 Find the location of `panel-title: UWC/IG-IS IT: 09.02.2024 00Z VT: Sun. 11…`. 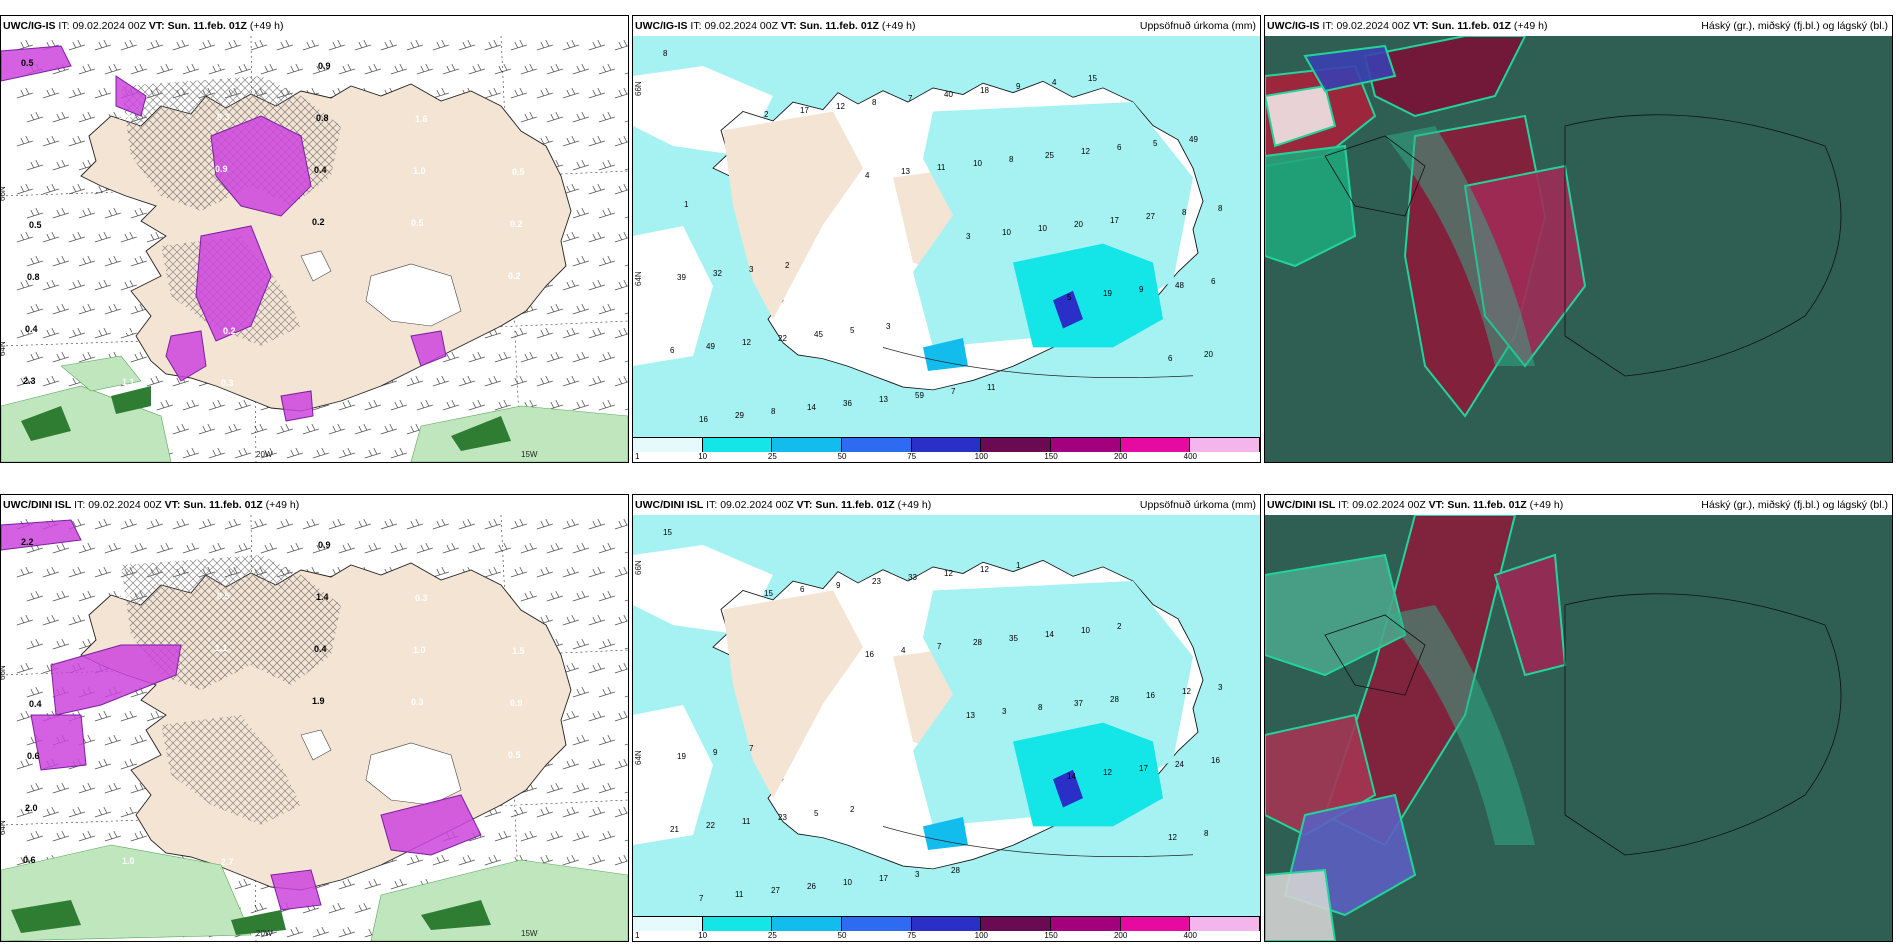

panel-title: UWC/IG-IS IT: 09.02.2024 00Z VT: Sun. 11… is located at coordinates (314, 26).